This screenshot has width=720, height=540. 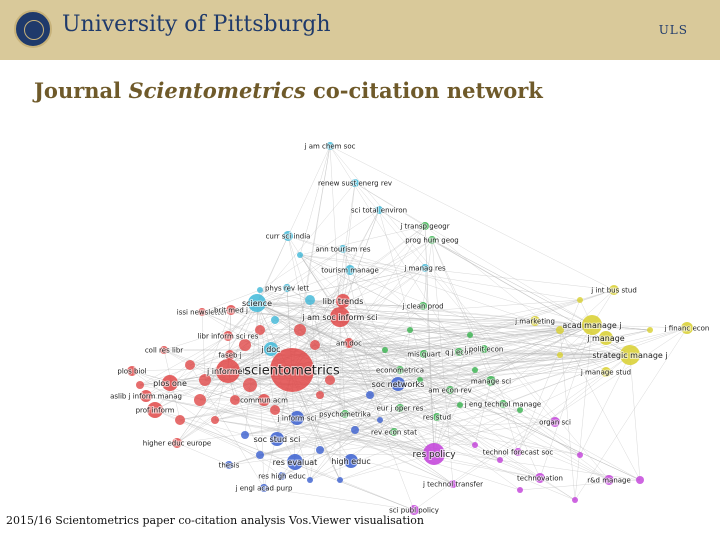 What do you see at coordinates (81, 90) in the screenshot?
I see `title-prefix: Journal` at bounding box center [81, 90].